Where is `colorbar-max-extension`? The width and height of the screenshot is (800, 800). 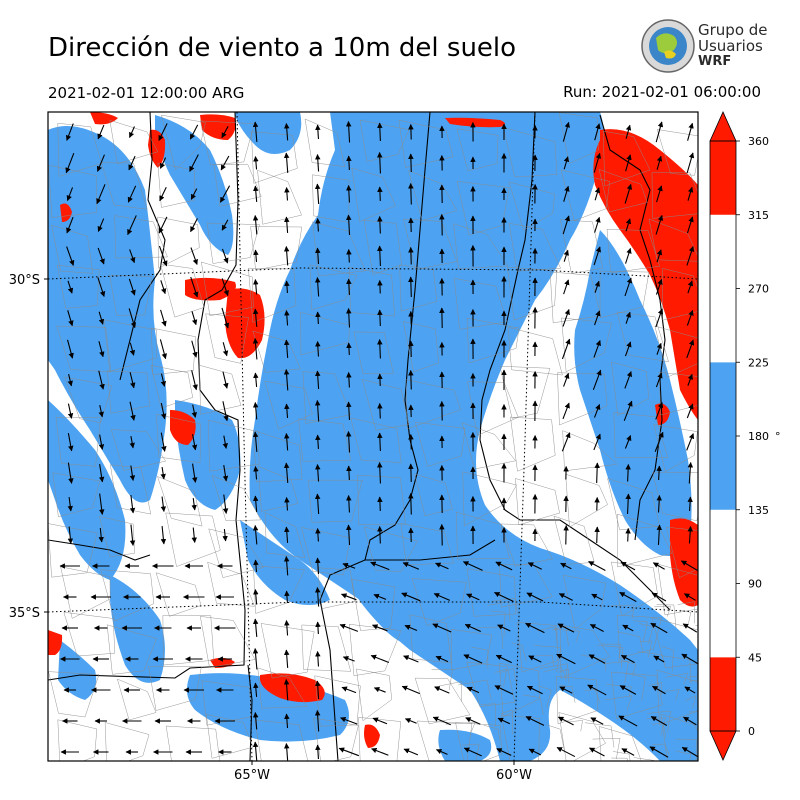
colorbar-max-extension is located at coordinates (723, 126).